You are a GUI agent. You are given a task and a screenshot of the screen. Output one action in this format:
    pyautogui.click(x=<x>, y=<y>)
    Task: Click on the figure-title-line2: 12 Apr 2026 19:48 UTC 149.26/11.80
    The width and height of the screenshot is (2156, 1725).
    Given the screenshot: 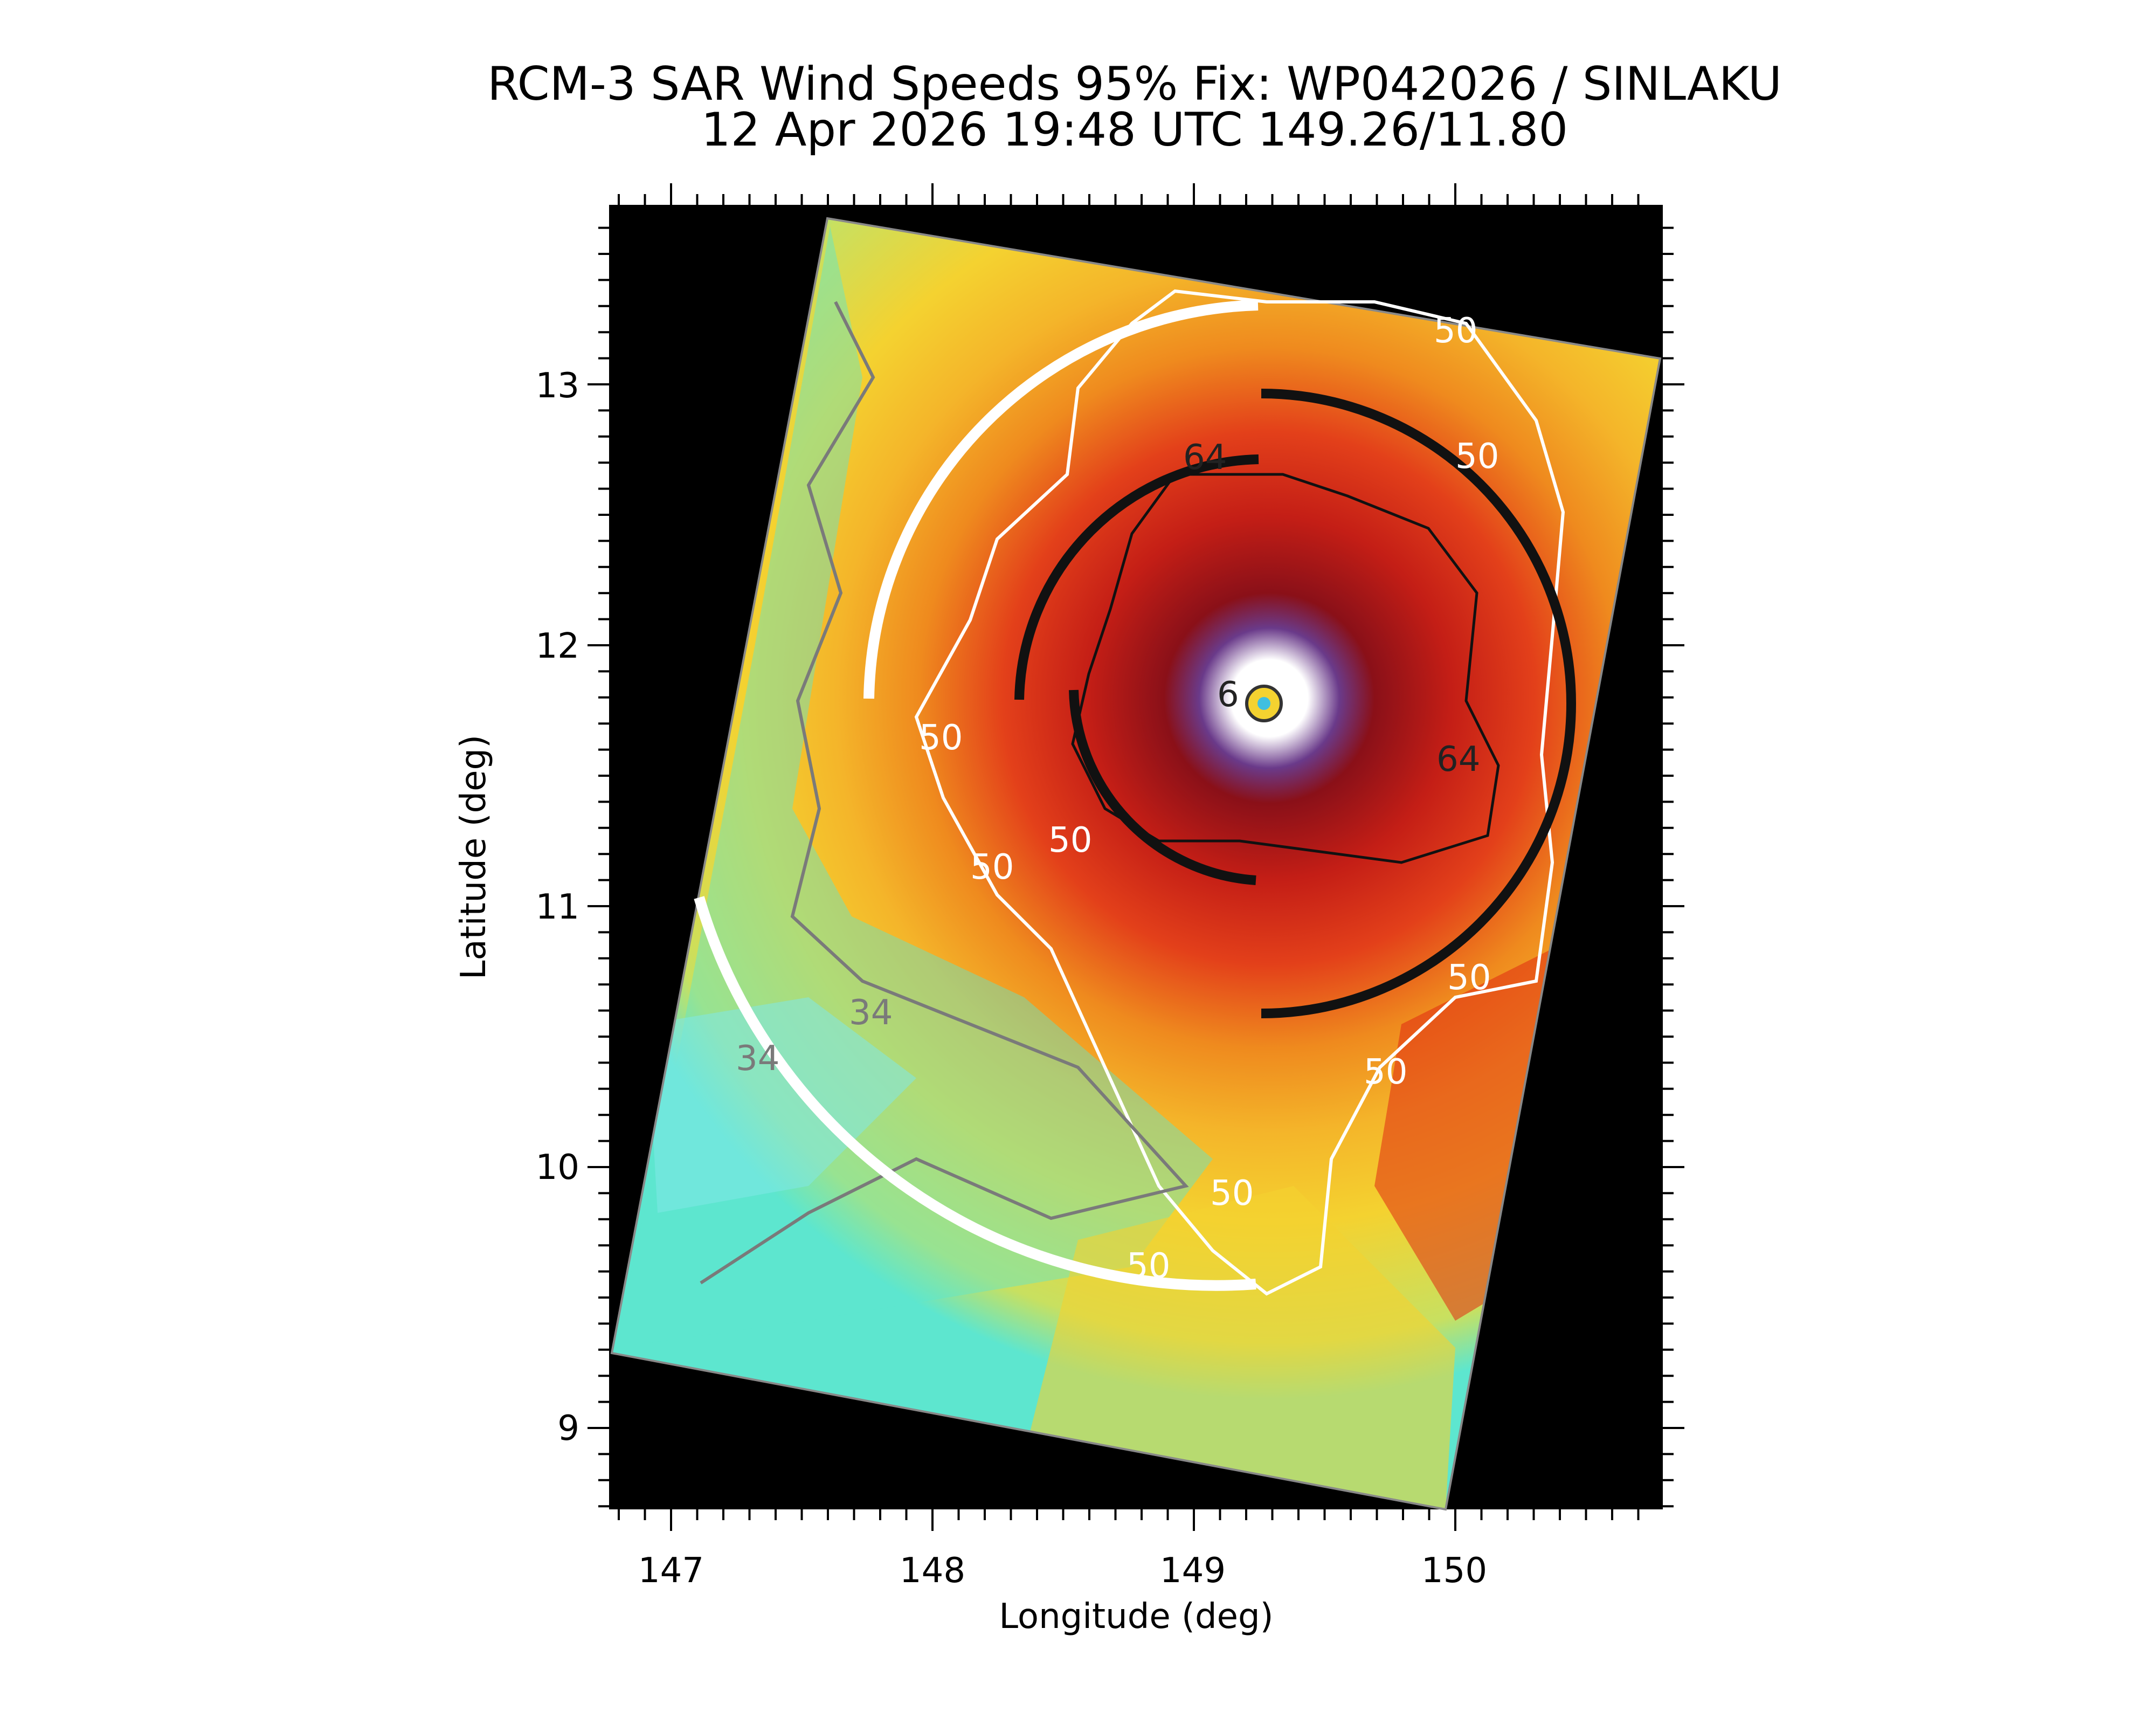 What is the action you would take?
    pyautogui.click(x=1134, y=130)
    